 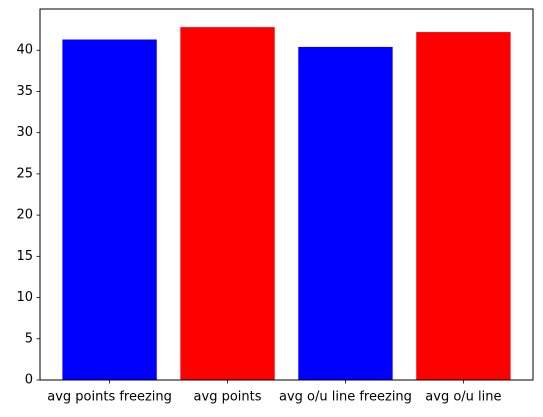 I want to click on x-tick-label-1: avg points, so click(x=228, y=397).